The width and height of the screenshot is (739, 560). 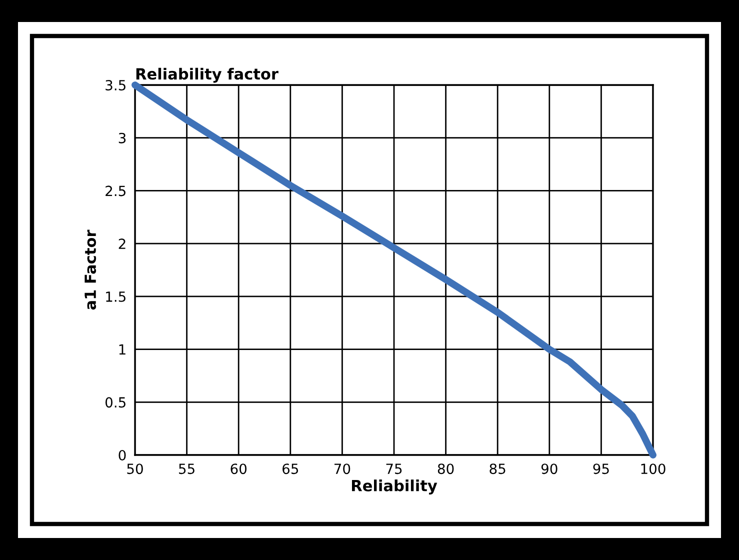 I want to click on x-tick-label: 85, so click(x=498, y=469).